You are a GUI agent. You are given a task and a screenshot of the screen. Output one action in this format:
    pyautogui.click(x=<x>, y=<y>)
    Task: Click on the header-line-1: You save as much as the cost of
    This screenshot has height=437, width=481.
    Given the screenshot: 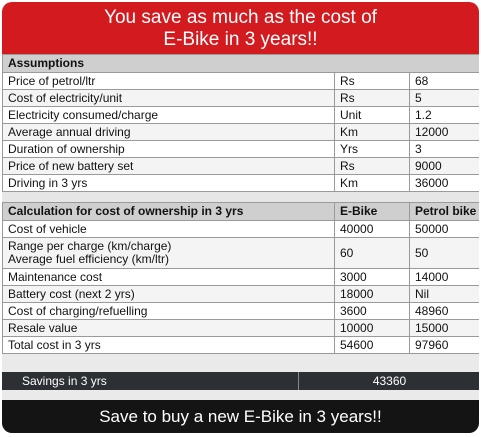 What is the action you would take?
    pyautogui.click(x=240, y=17)
    